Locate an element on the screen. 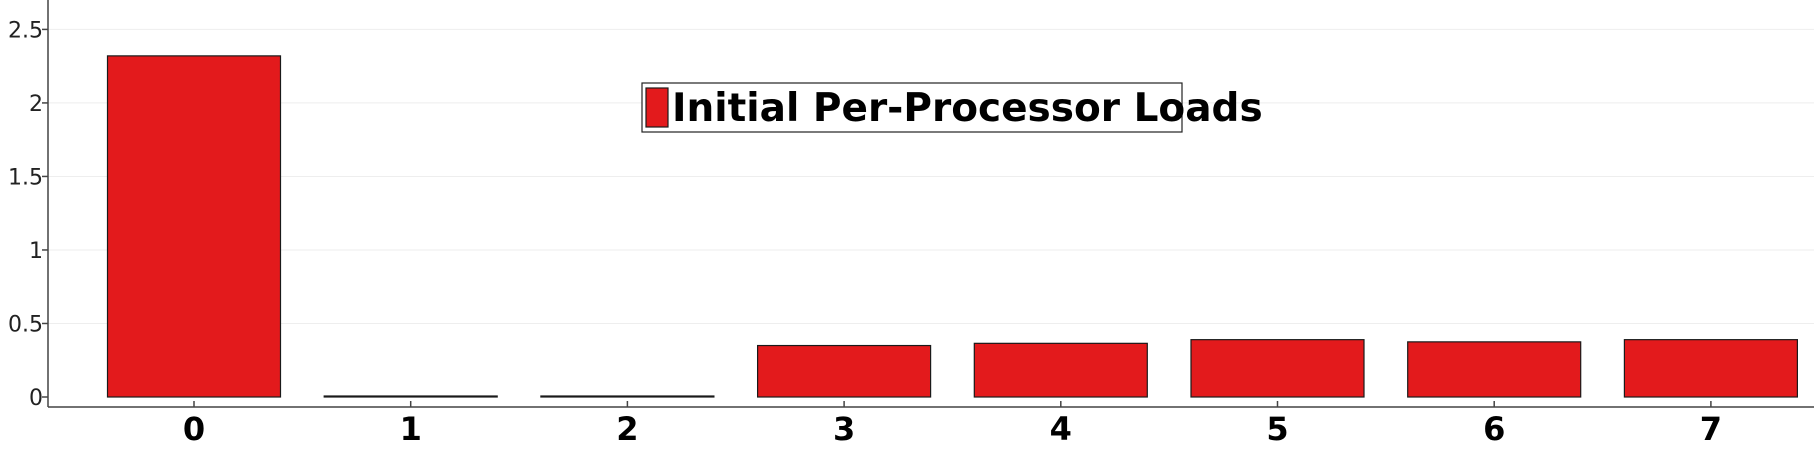 This screenshot has height=450, width=1814. legend: Initial Per-Processor Loads is located at coordinates (952, 107).